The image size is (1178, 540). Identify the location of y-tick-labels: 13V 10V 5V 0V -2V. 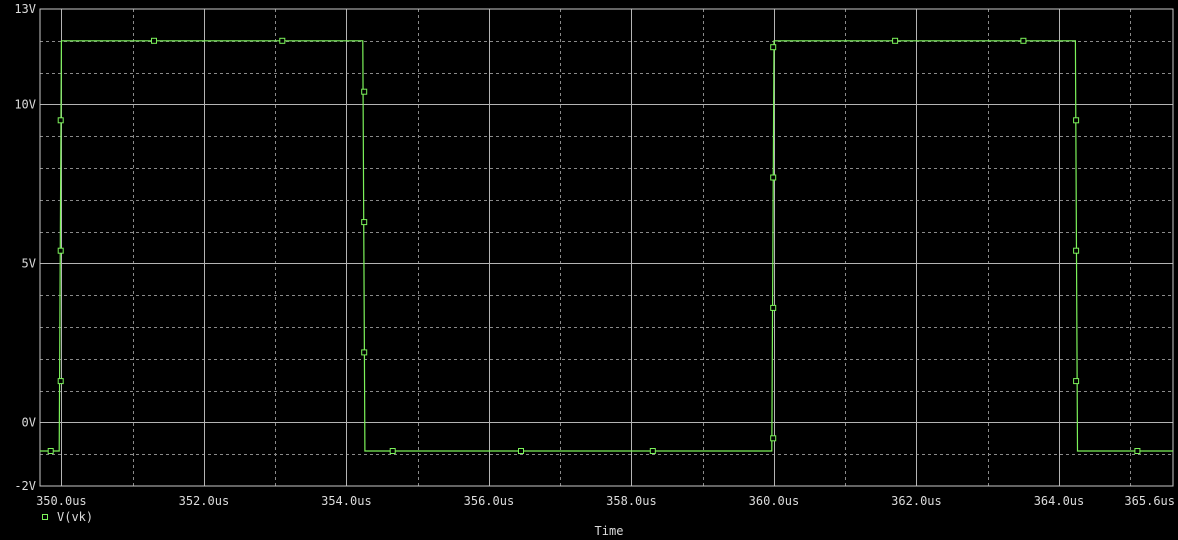
(25, 247).